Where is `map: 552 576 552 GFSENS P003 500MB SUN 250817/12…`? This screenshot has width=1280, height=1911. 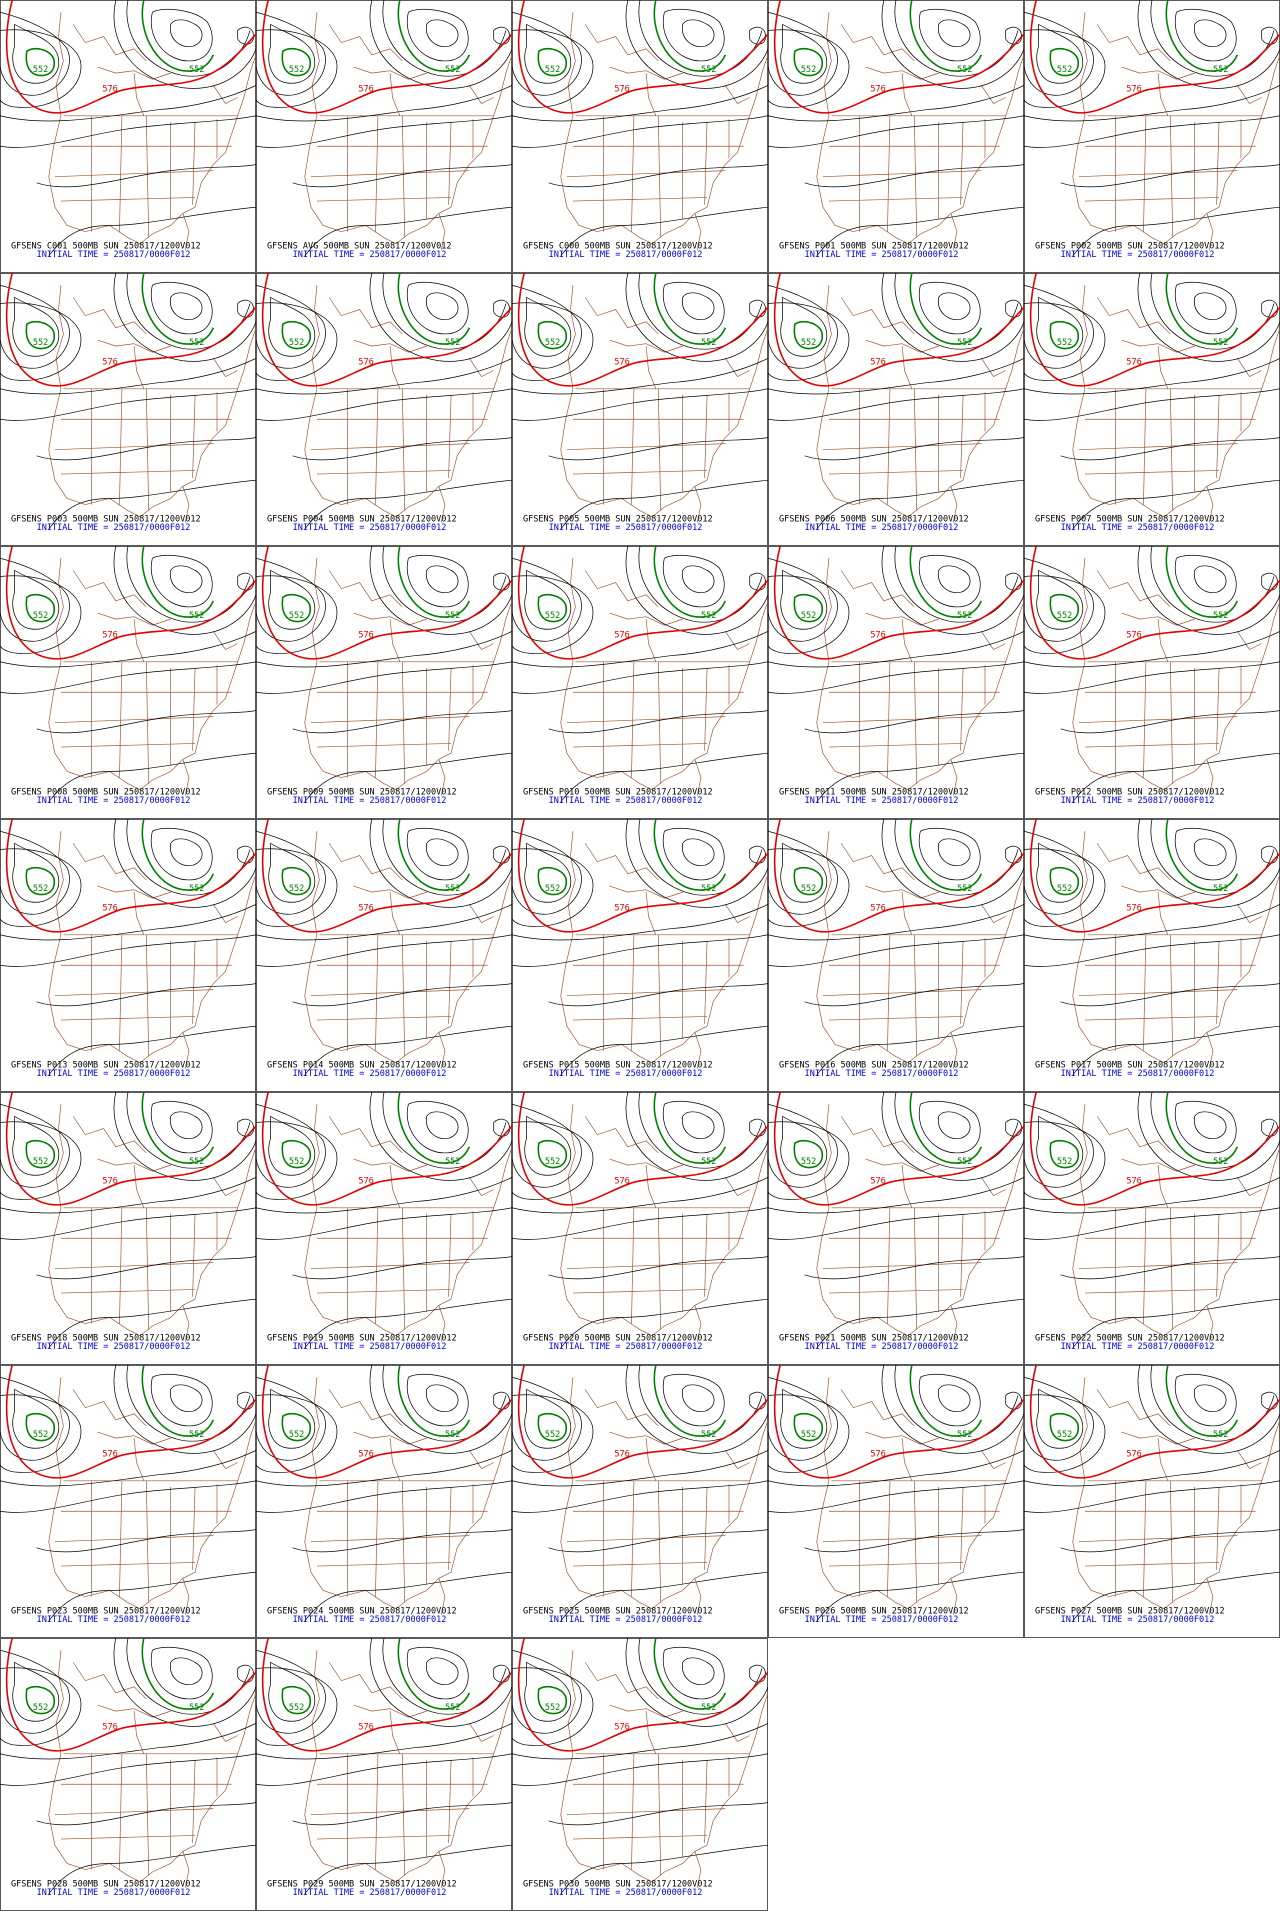 map: 552 576 552 GFSENS P003 500MB SUN 250817/12… is located at coordinates (128, 409).